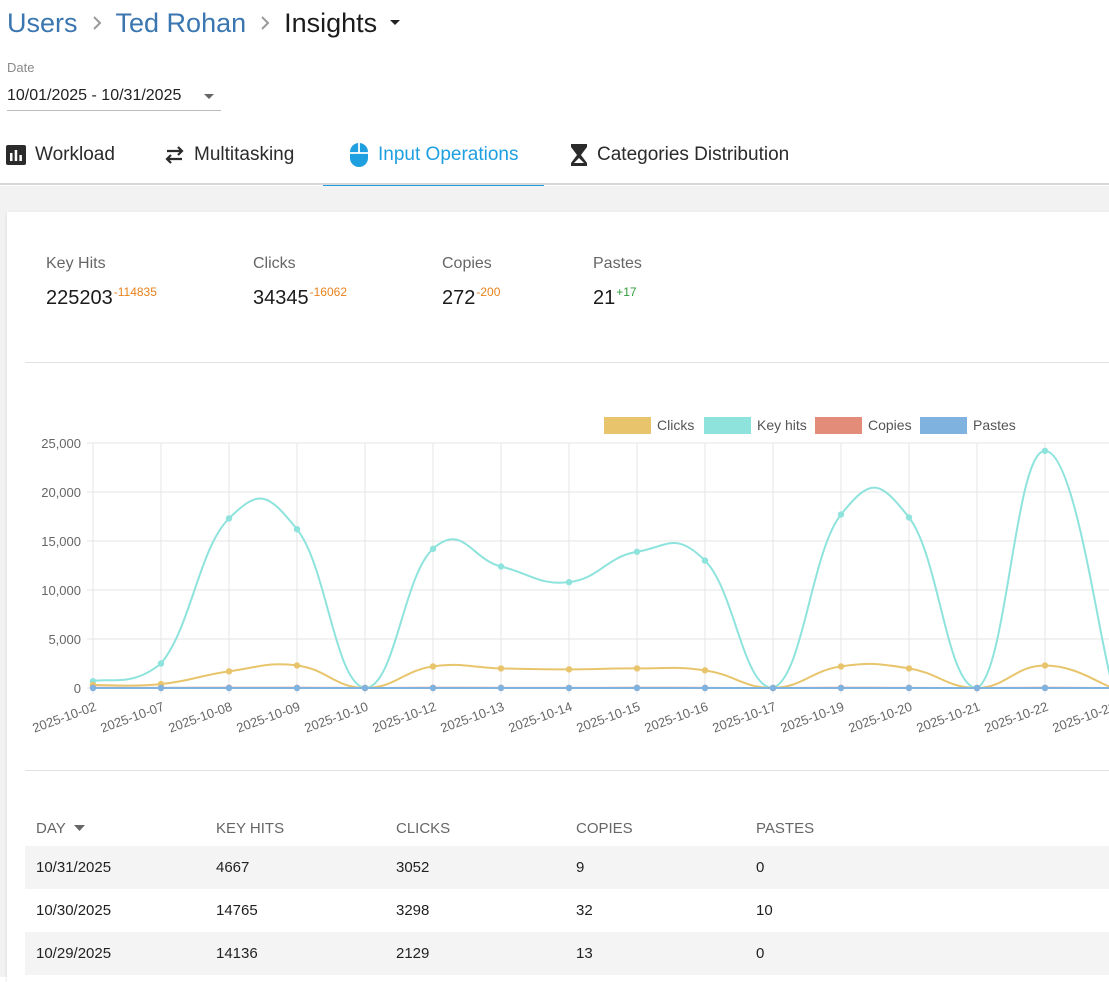  I want to click on cell-clicks: 3052, so click(412, 867).